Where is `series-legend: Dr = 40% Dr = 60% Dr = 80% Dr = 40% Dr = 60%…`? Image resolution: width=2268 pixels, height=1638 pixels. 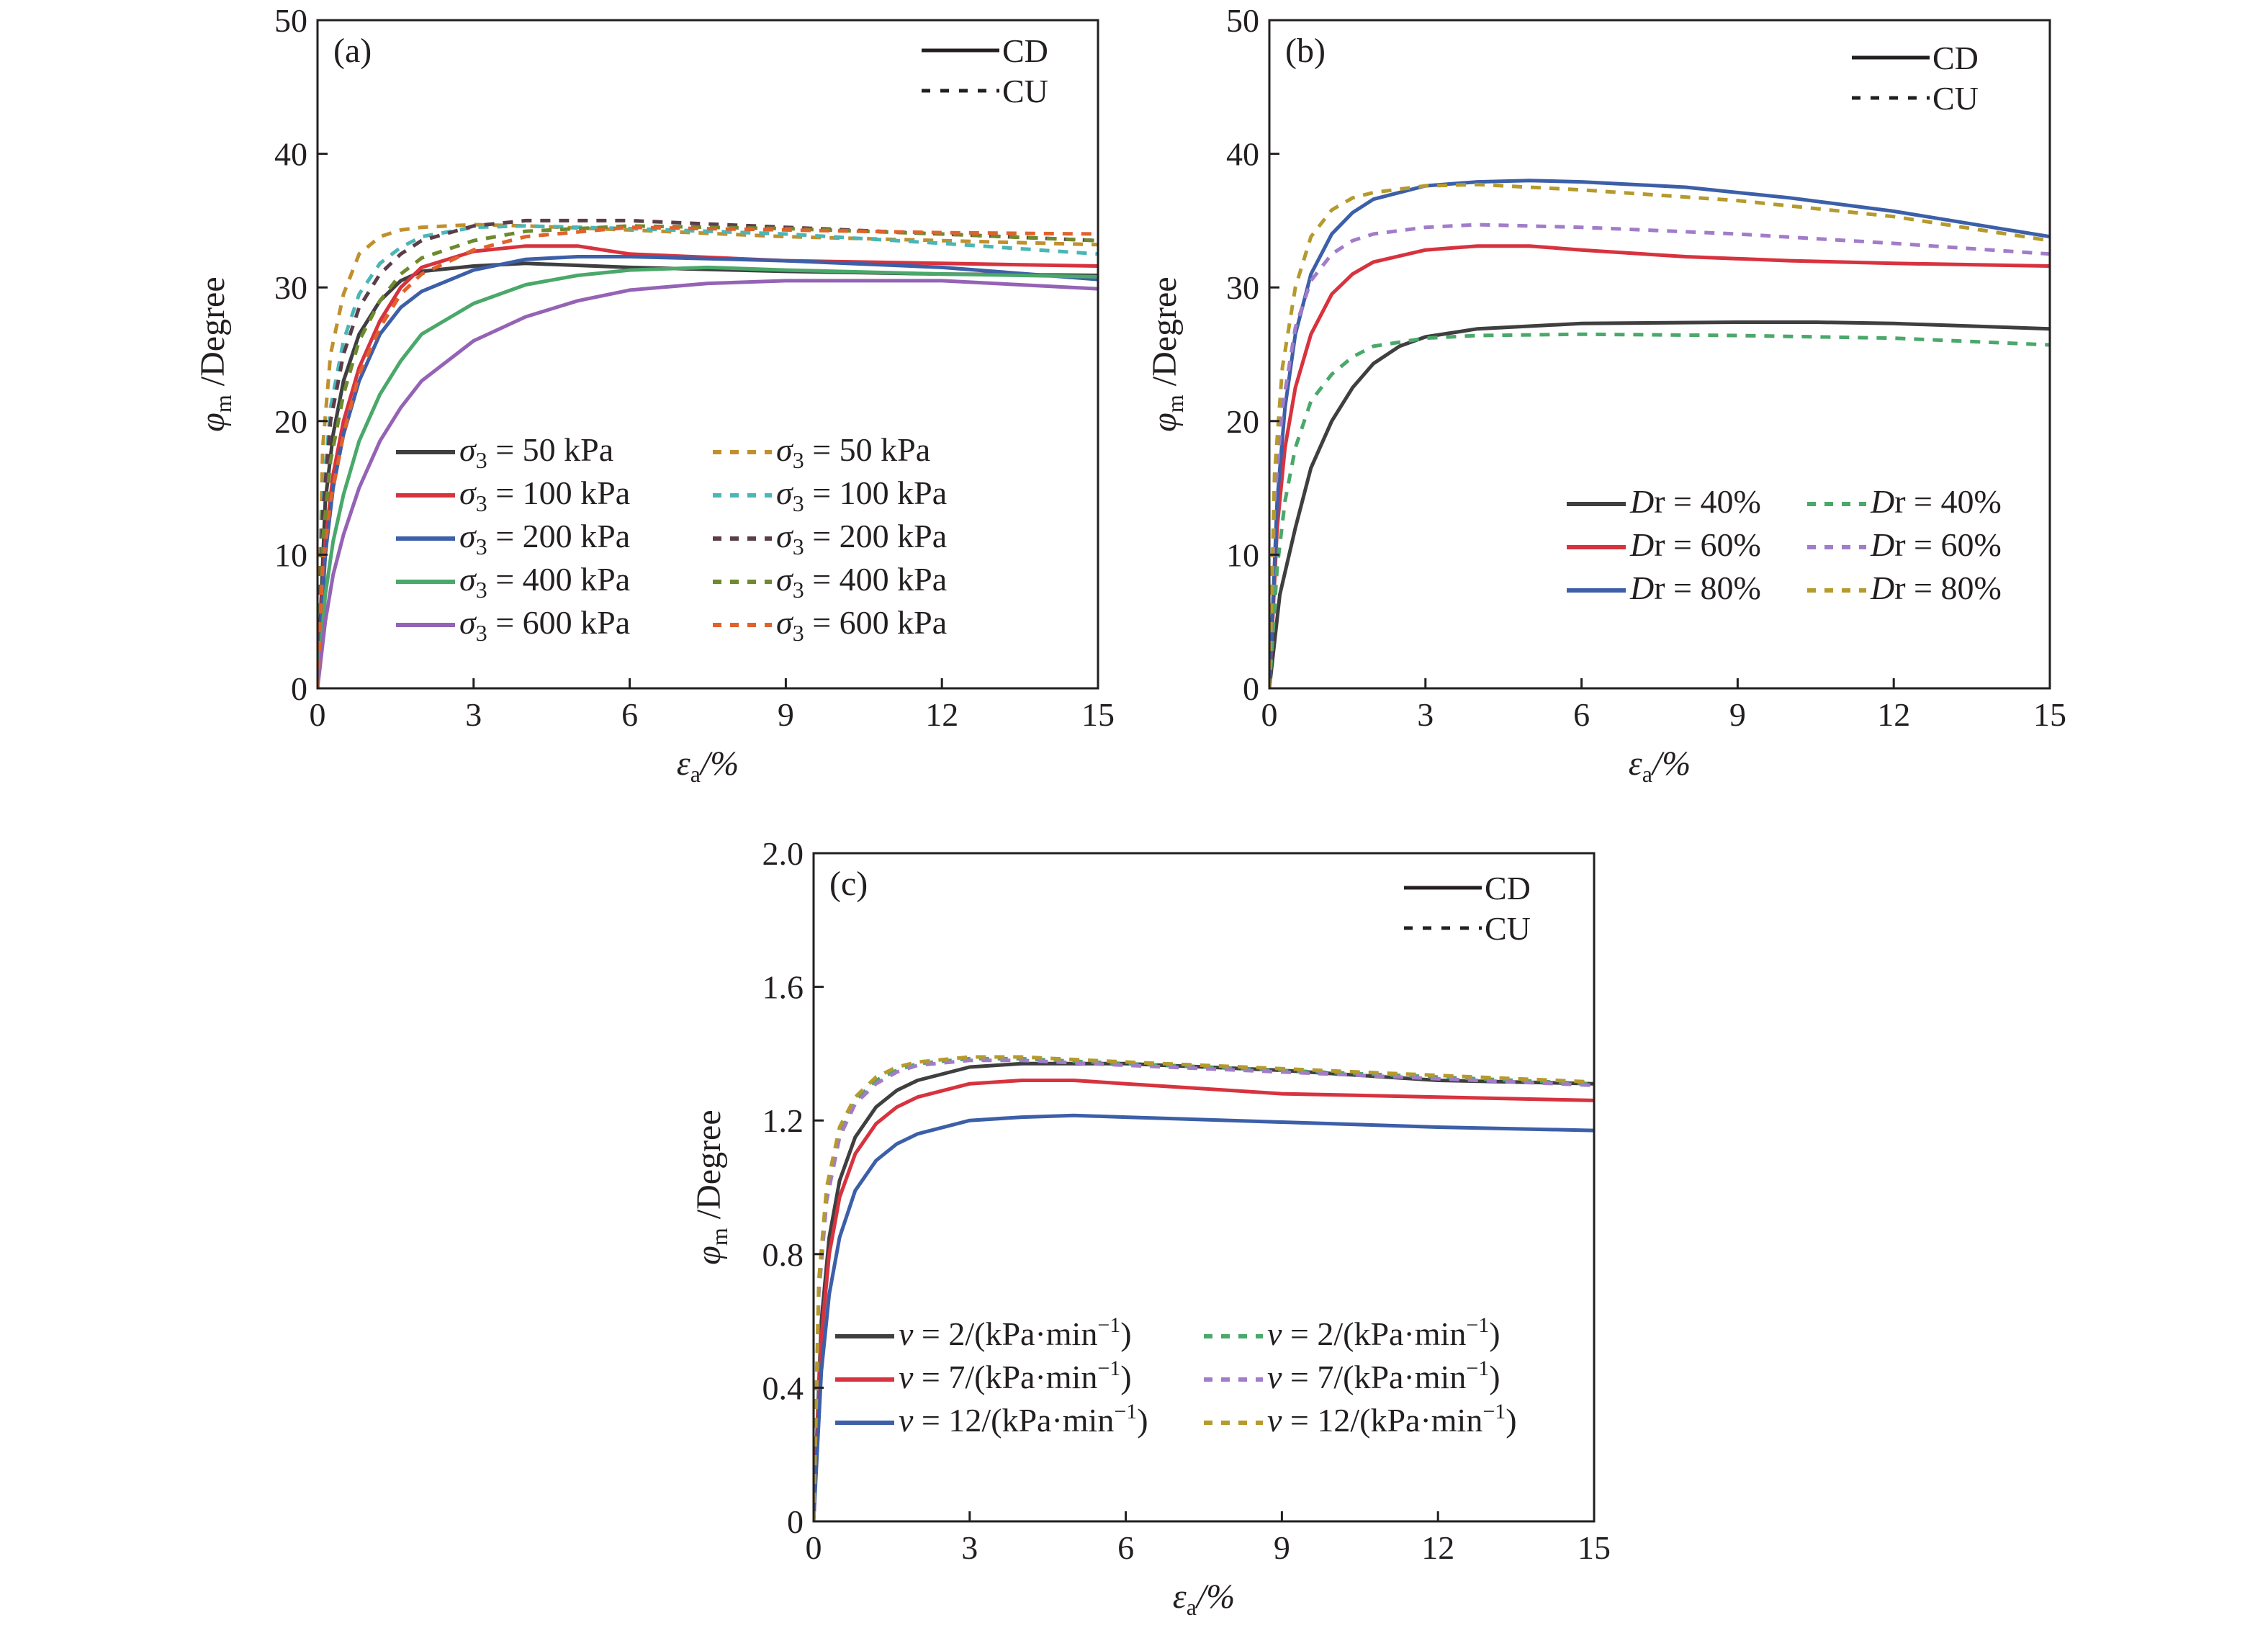
series-legend: Dr = 40% Dr = 60% Dr = 80% Dr = 40% Dr = 60%… is located at coordinates (1784, 544).